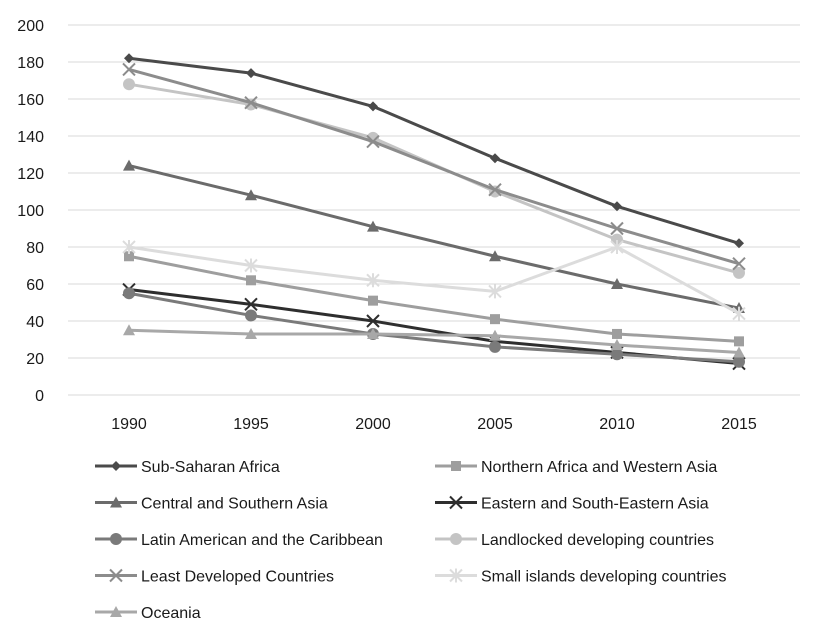 The height and width of the screenshot is (624, 827). I want to click on legend-item: Sub-Saharan Africa, so click(187, 467).